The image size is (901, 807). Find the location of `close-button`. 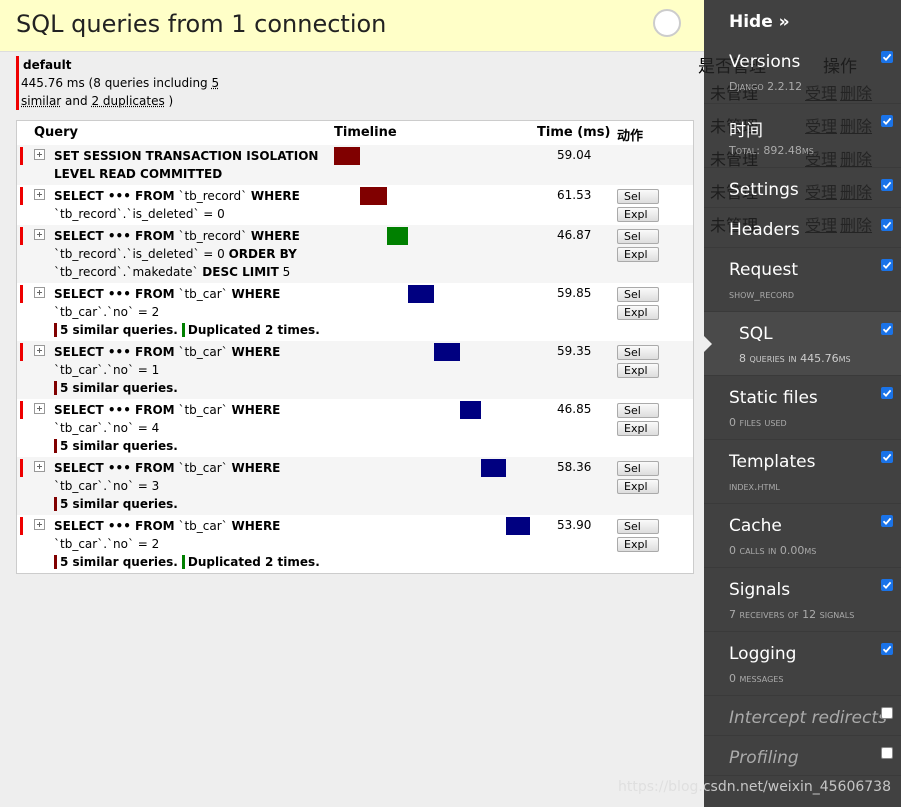

close-button is located at coordinates (667, 23).